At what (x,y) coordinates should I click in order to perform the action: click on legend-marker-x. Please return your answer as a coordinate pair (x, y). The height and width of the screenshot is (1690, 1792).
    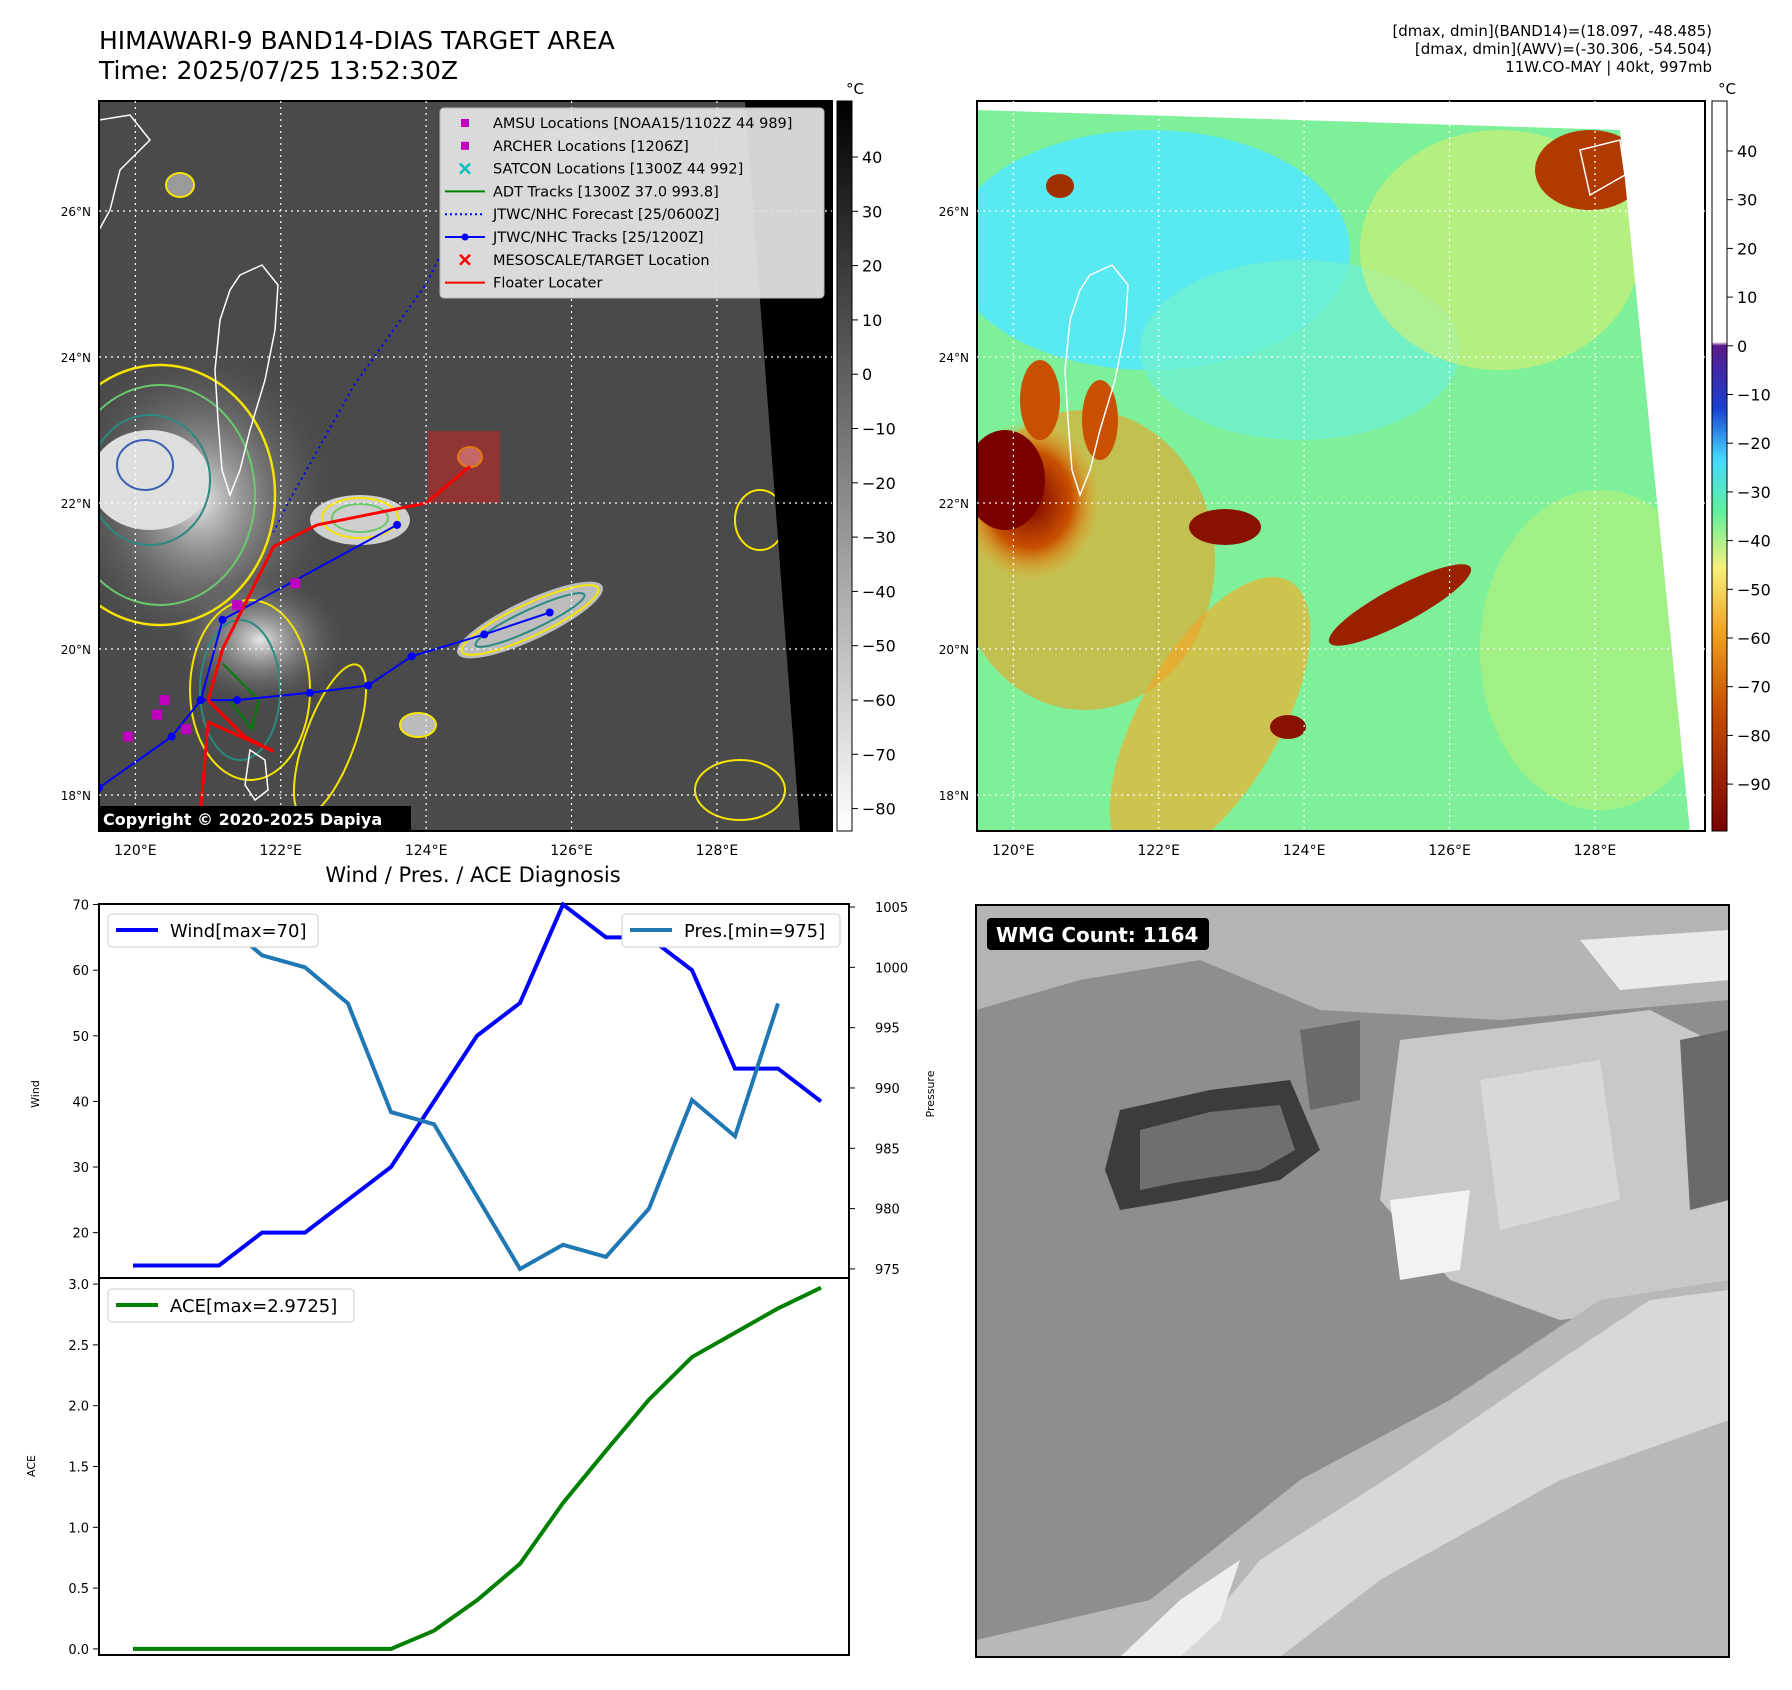
    Looking at the image, I should click on (465, 259).